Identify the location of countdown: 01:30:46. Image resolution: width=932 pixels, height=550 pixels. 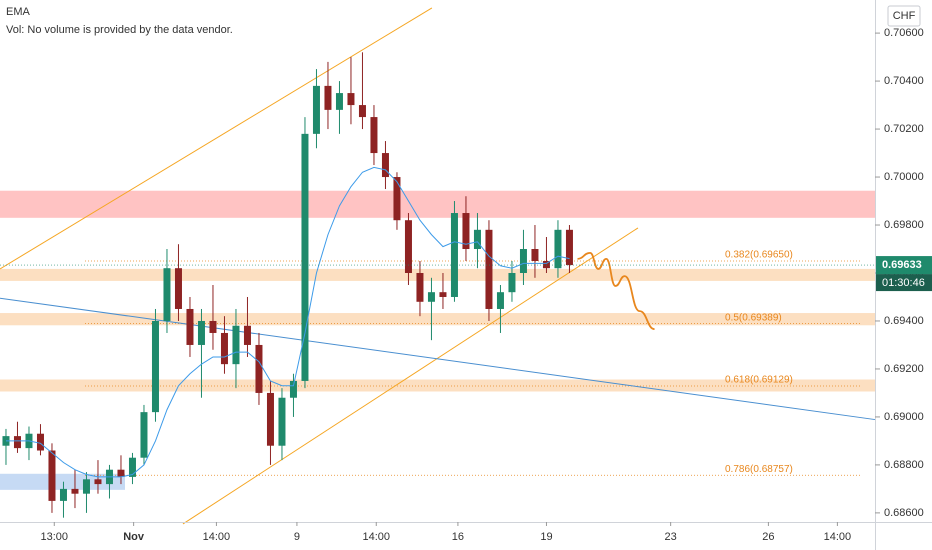
(903, 283).